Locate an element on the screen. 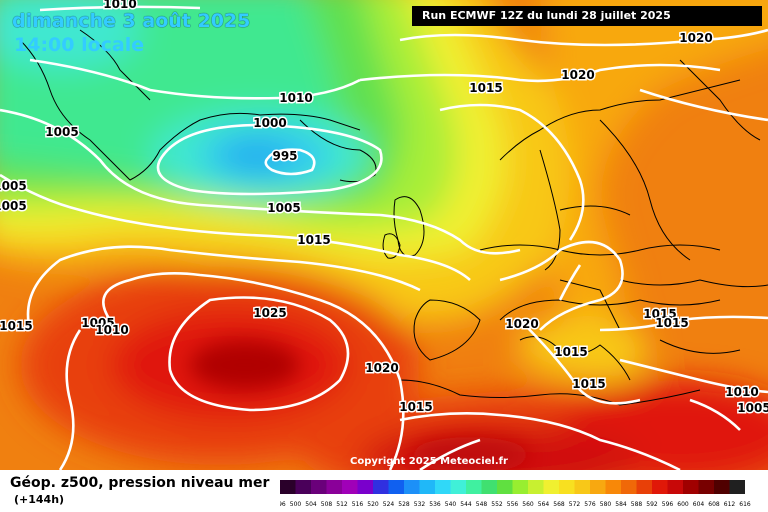 The image size is (768, 512). scale-label: 512 is located at coordinates (342, 504).